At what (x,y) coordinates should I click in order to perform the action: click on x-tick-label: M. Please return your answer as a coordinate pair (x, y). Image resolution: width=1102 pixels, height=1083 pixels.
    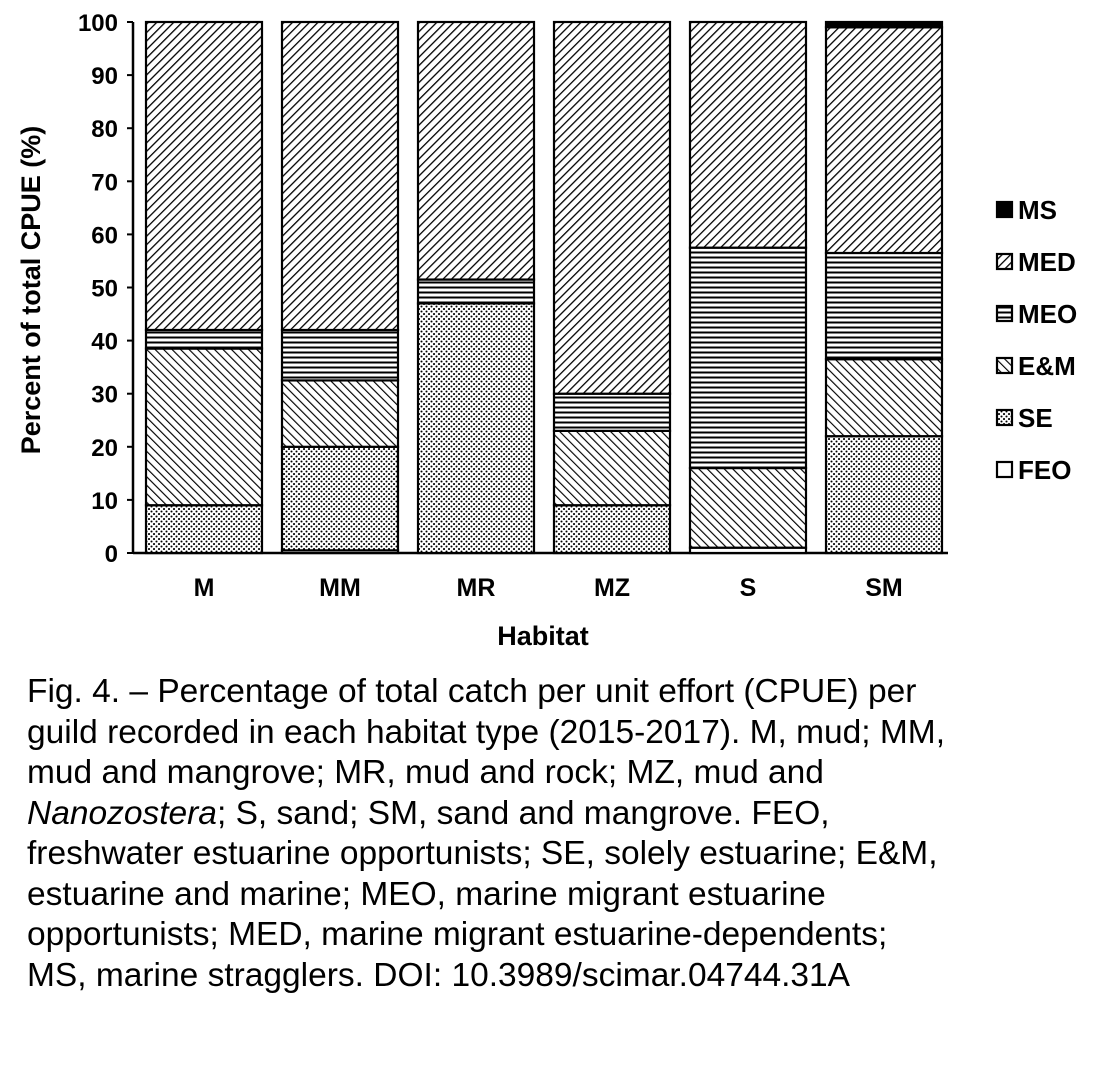
    Looking at the image, I should click on (204, 588).